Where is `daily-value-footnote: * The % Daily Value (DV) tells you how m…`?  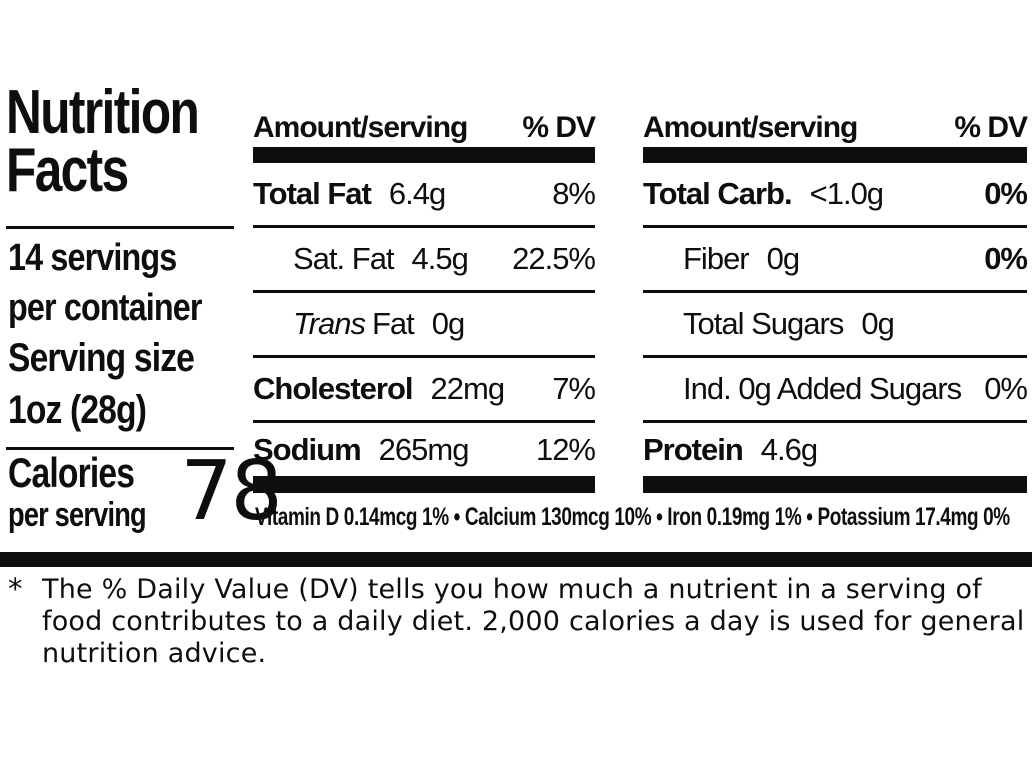
daily-value-footnote: * The % Daily Value (DV) tells you how m… is located at coordinates (517, 621).